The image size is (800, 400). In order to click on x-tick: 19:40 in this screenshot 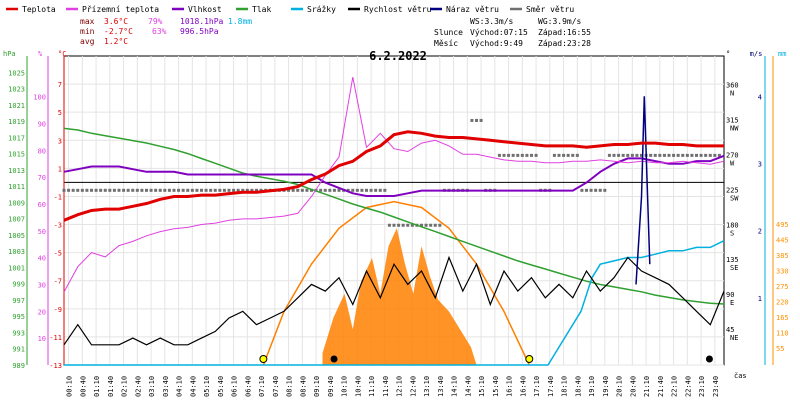, I will do `click(606, 386)`.